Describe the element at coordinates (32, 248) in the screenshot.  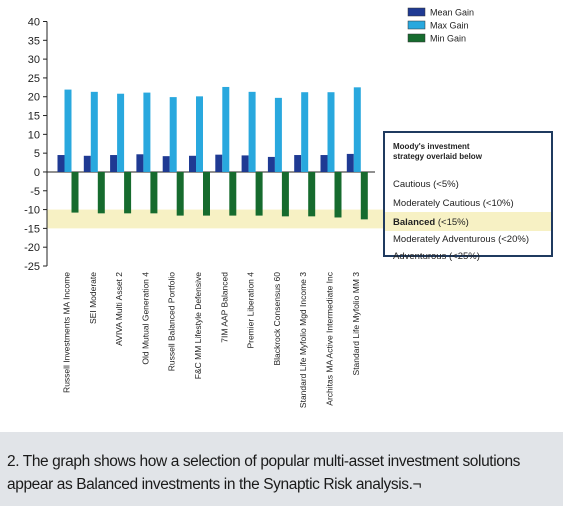
I see `y-tick-label: -20` at that location.